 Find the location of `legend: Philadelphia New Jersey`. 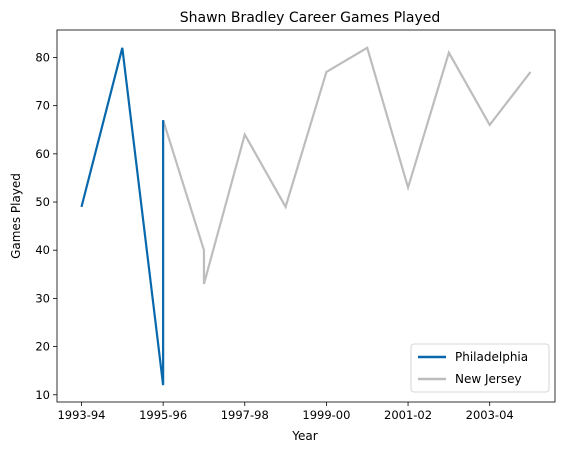

legend: Philadelphia New Jersey is located at coordinates (480, 368).